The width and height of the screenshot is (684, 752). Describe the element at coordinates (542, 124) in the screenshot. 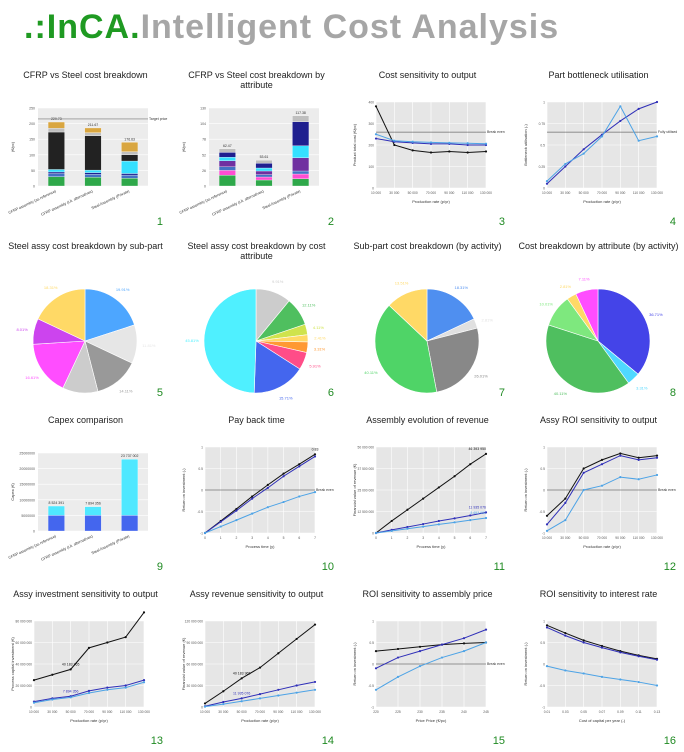

I see `y-tick-label: 0.75` at that location.